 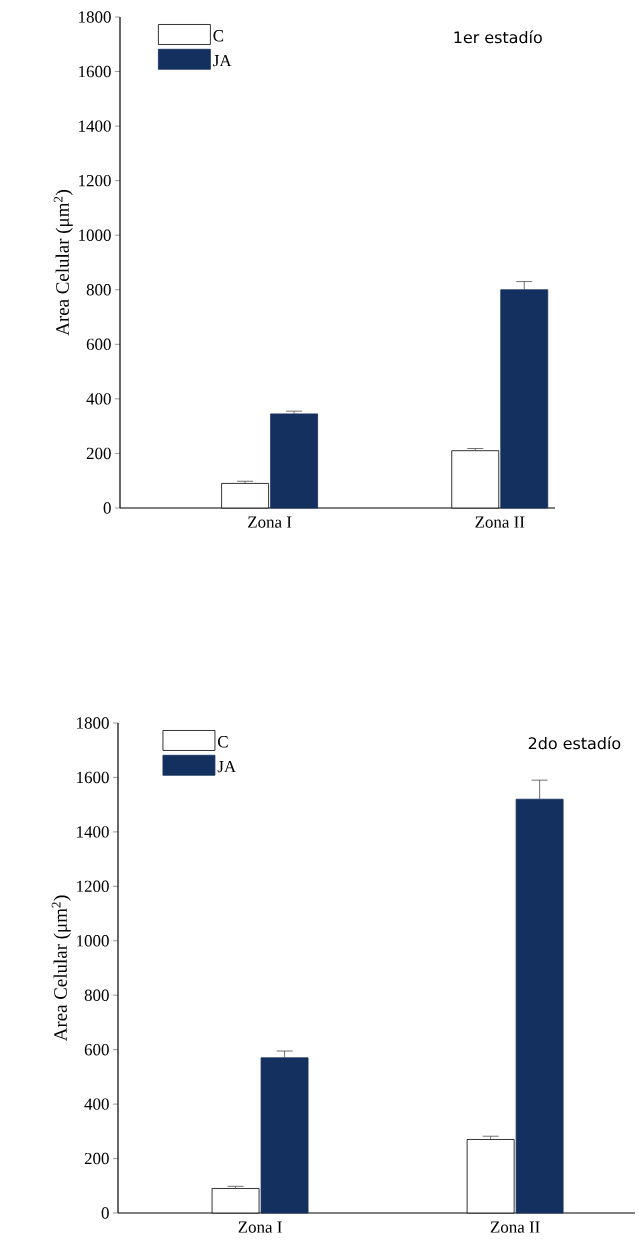 I want to click on text: 1er estadío, so click(x=498, y=37).